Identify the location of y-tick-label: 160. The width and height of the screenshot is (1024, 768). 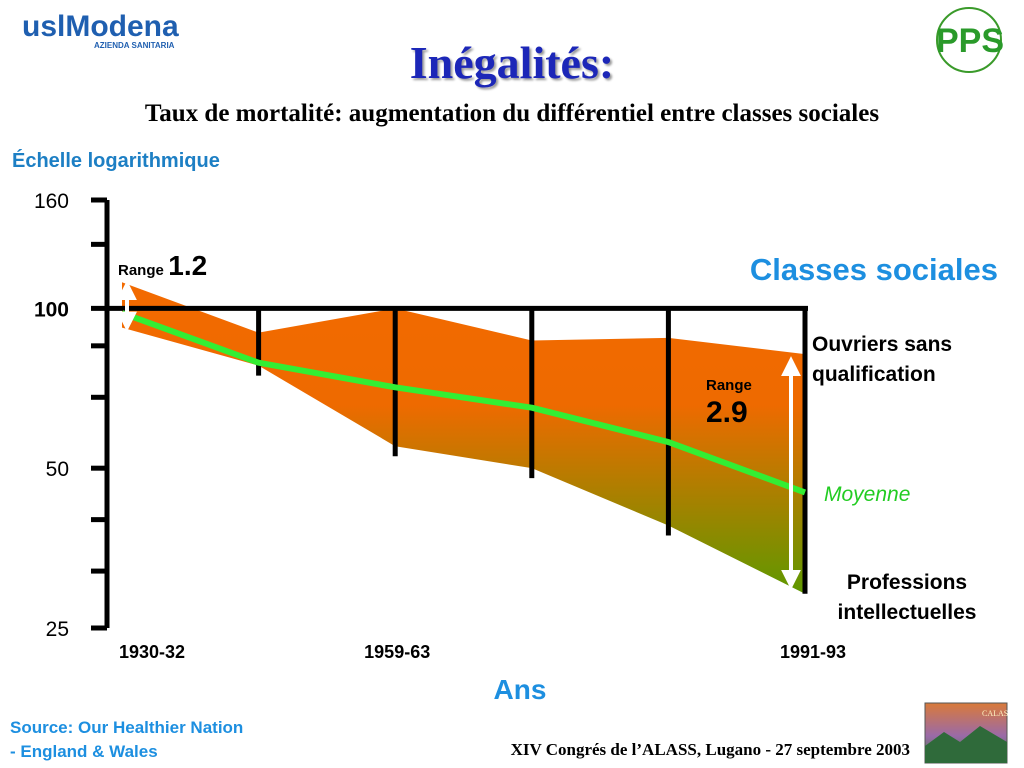
(51, 201).